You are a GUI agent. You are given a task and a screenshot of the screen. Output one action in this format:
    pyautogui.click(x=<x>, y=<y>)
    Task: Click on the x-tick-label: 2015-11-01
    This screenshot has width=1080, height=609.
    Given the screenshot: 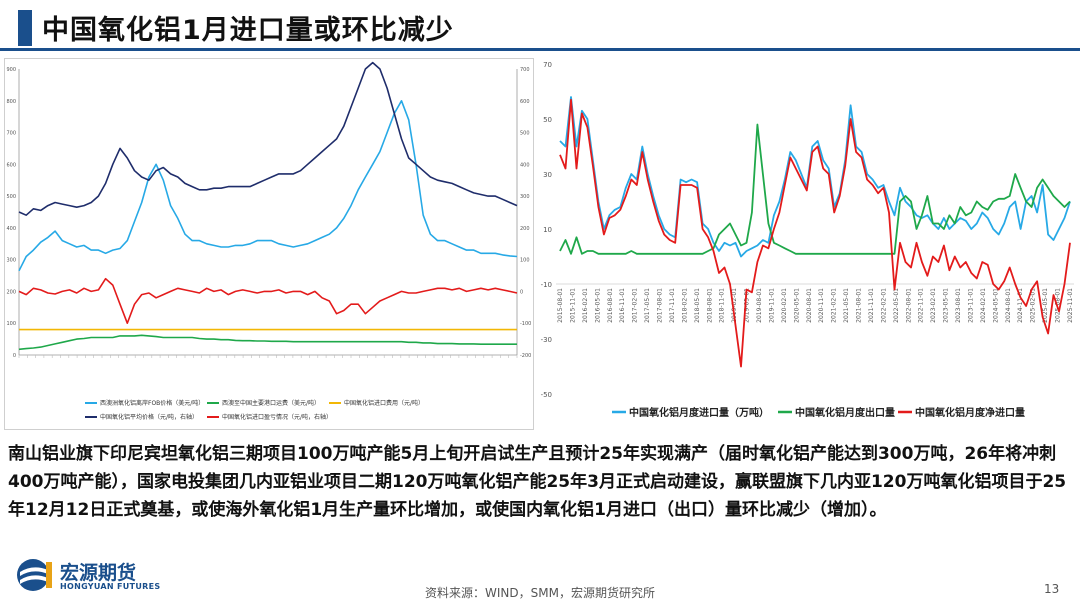 What is the action you would take?
    pyautogui.click(x=572, y=305)
    